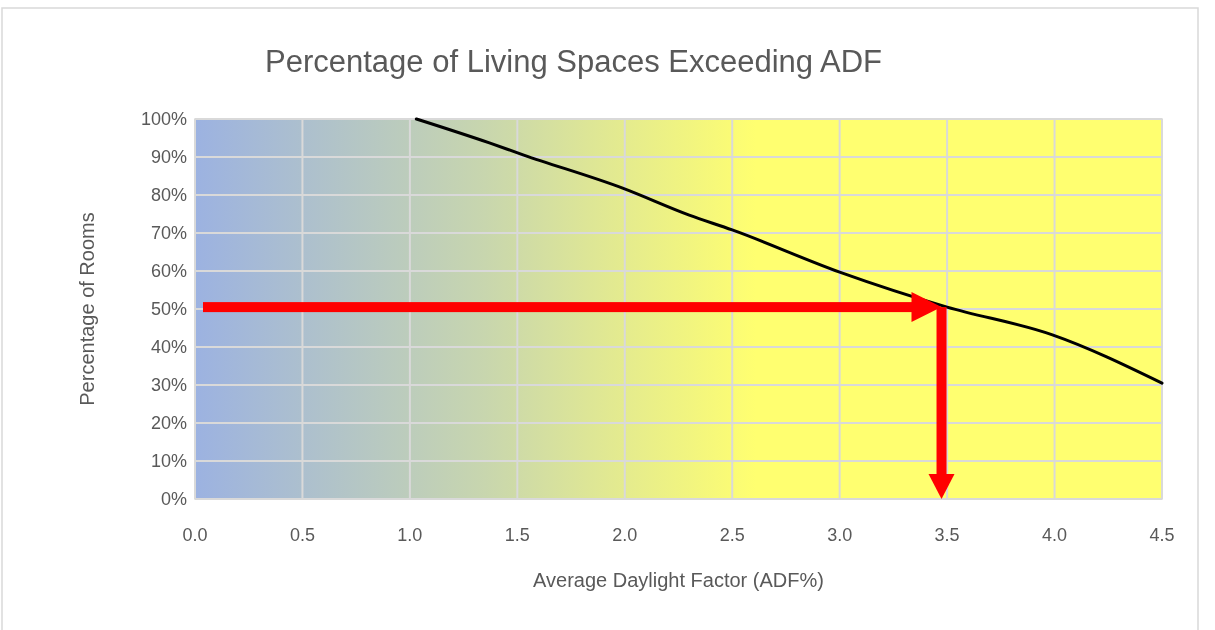 The height and width of the screenshot is (630, 1215). What do you see at coordinates (625, 535) in the screenshot?
I see `x-tick-label: 2.0` at bounding box center [625, 535].